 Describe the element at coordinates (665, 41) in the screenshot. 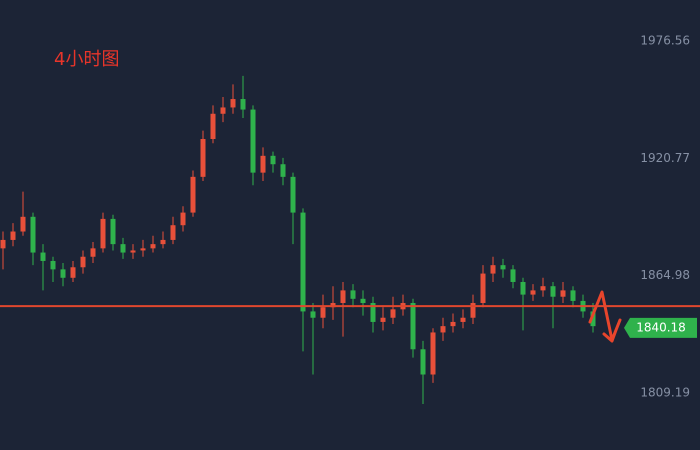

I see `y-tick-label: 1976.56` at that location.